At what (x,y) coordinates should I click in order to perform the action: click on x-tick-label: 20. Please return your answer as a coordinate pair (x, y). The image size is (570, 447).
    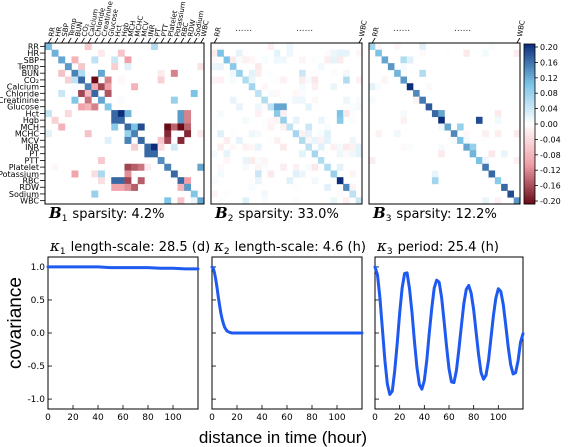
    Looking at the image, I should click on (400, 418).